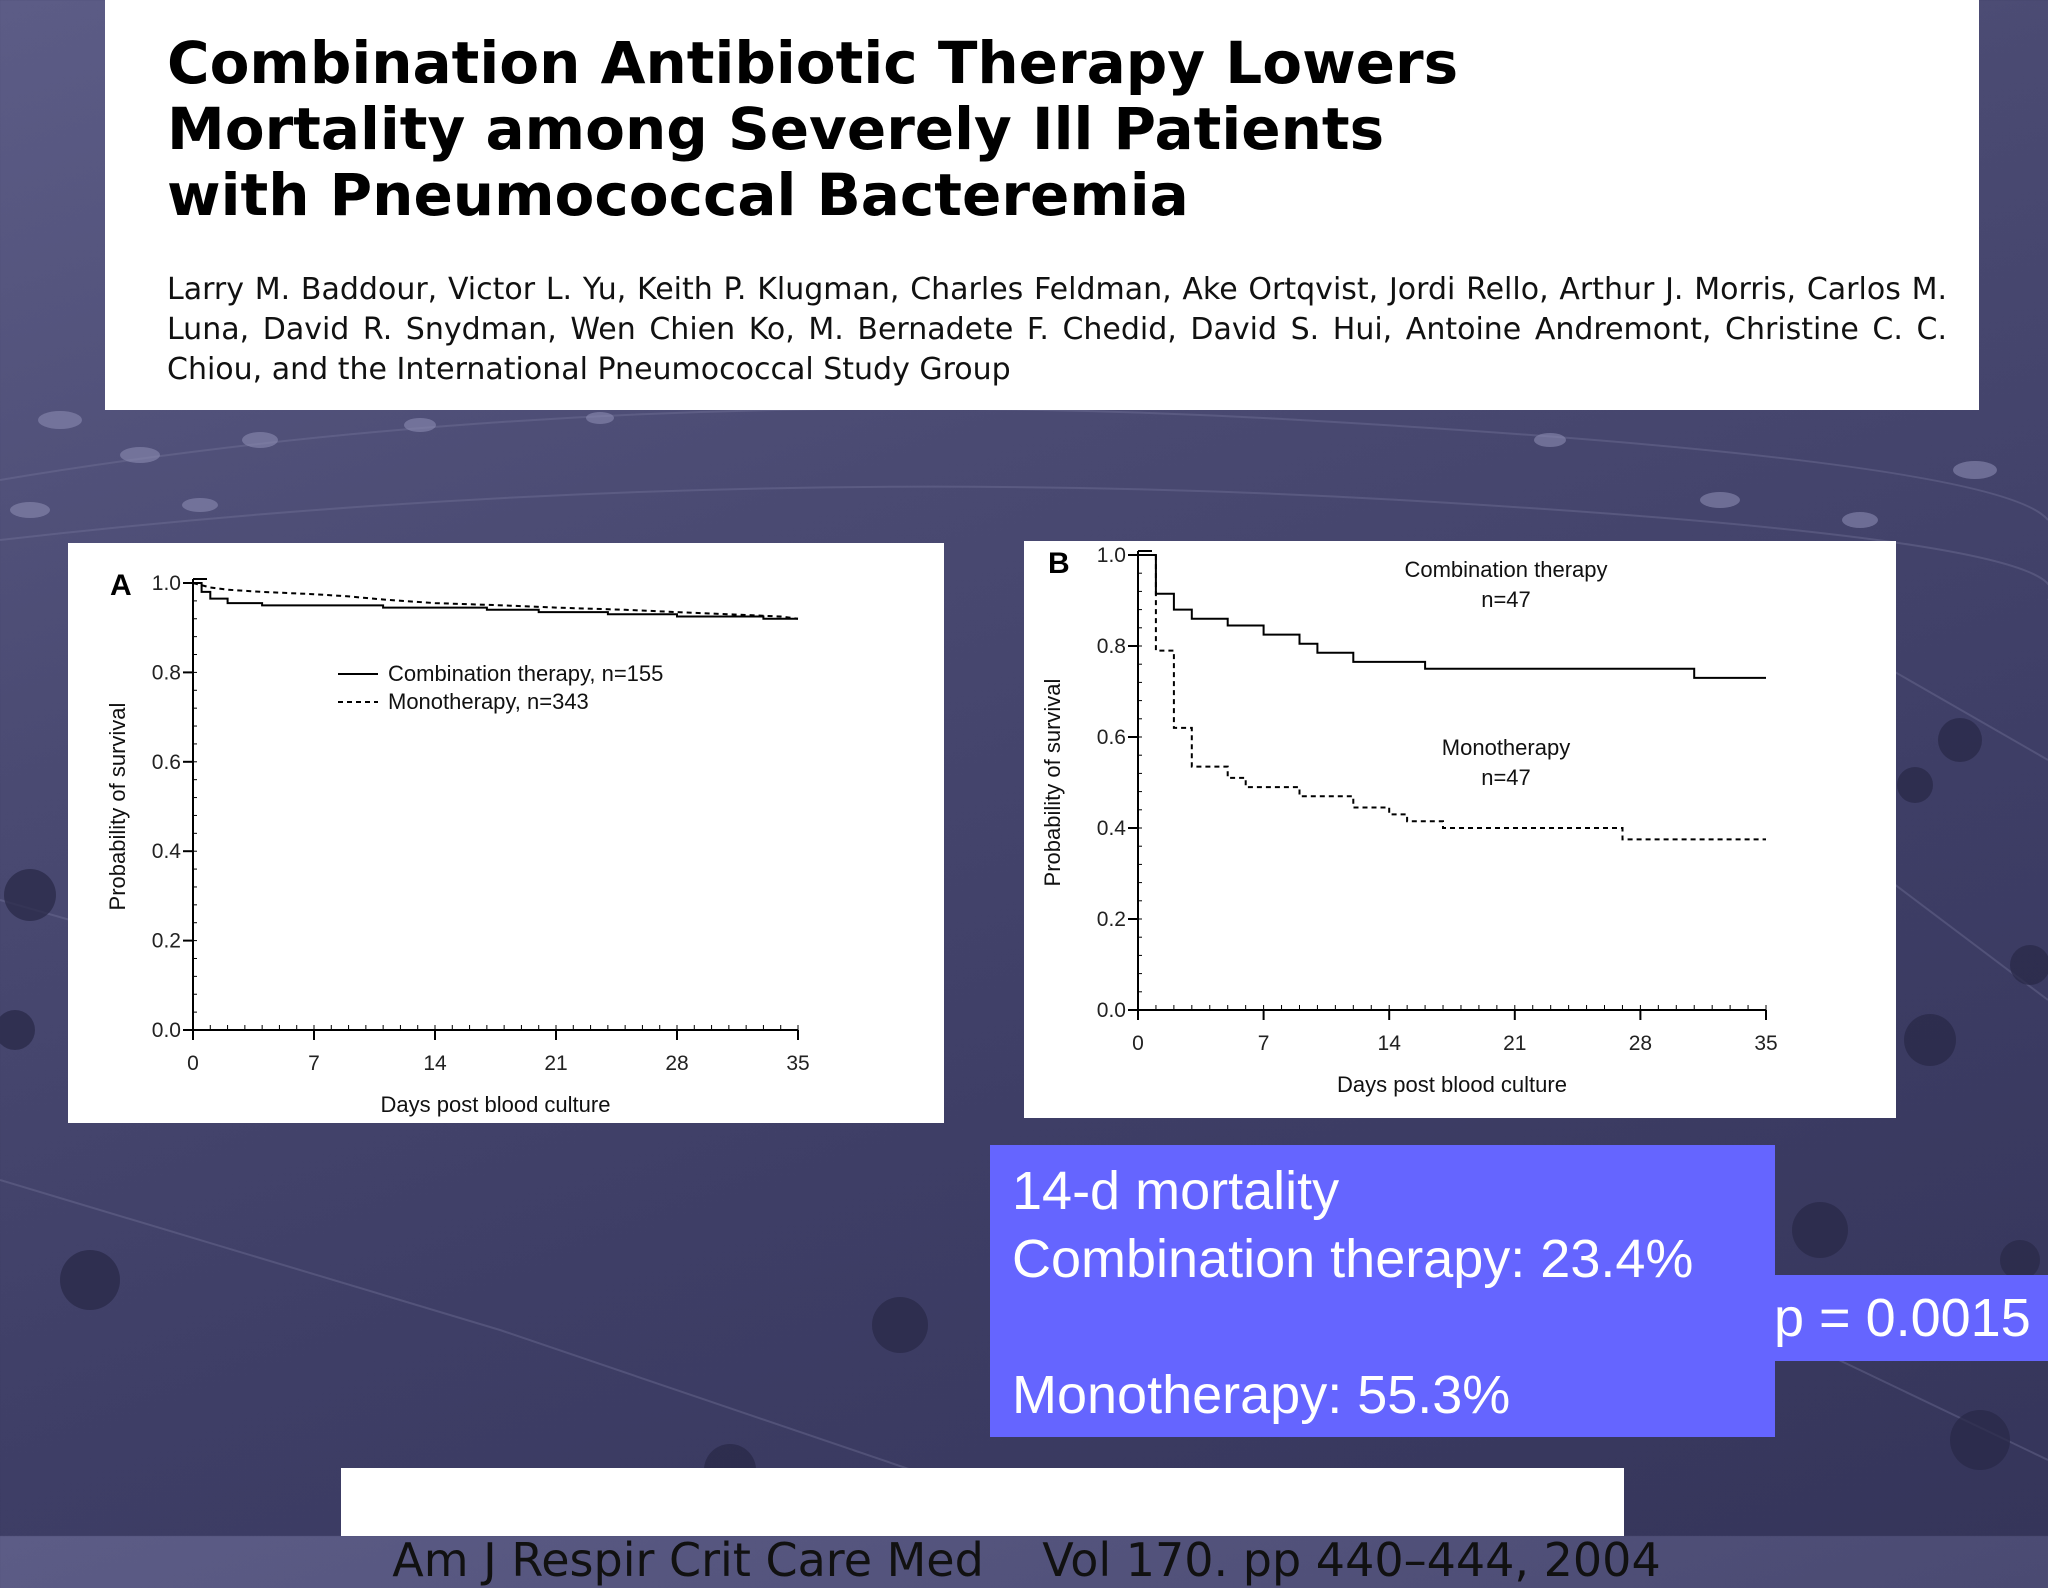 The width and height of the screenshot is (2048, 1588). Describe the element at coordinates (1353, 1259) in the screenshot. I see `stats-combination-mortality: Combination therapy: 23.4%` at that location.